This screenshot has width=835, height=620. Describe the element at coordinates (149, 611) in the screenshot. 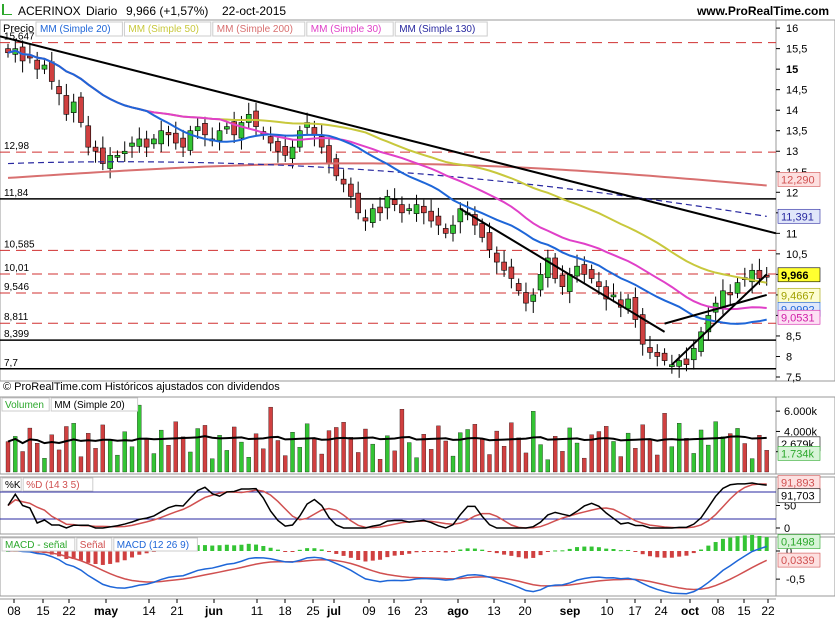

I see `x-tick-label: 14` at that location.